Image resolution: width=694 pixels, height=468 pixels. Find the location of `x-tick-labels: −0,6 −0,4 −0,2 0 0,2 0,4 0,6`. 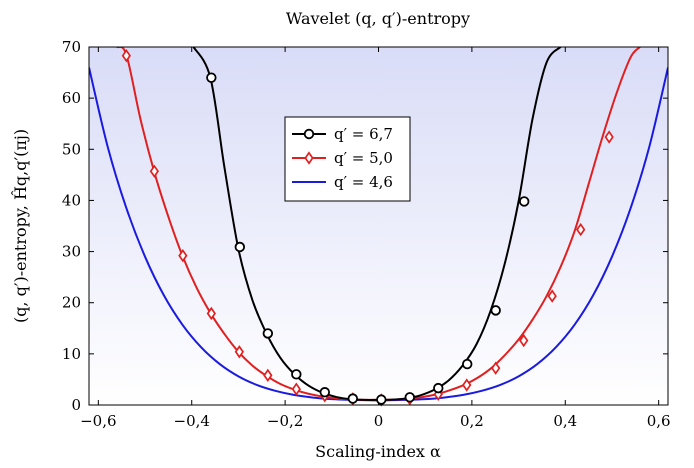

x-tick-labels: −0,6 −0,4 −0,2 0 0,2 0,4 0,6 is located at coordinates (375, 421).